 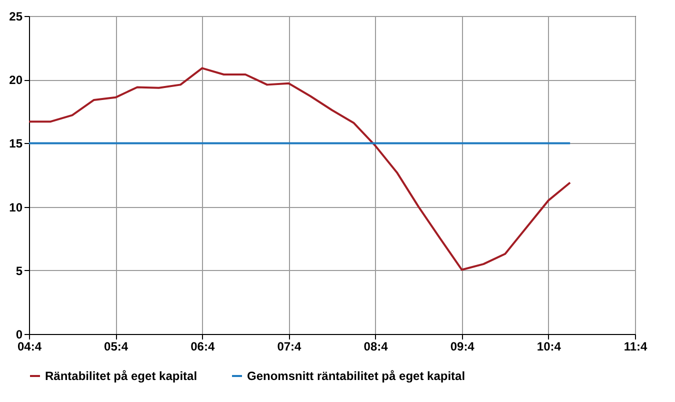 What do you see at coordinates (29, 347) in the screenshot?
I see `x-tick-label: 04:4` at bounding box center [29, 347].